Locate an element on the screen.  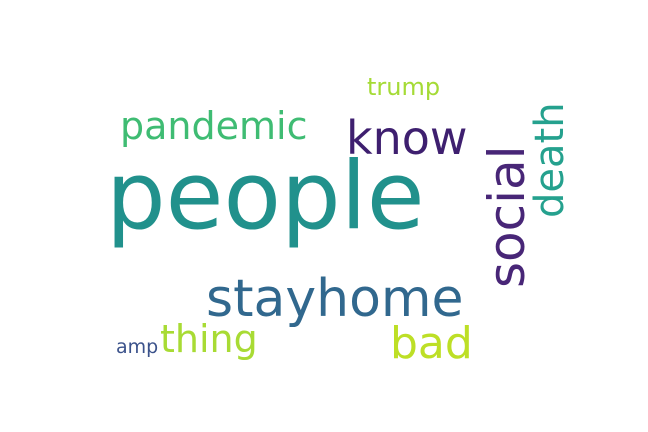
word-stayhome: stayhome is located at coordinates (335, 299).